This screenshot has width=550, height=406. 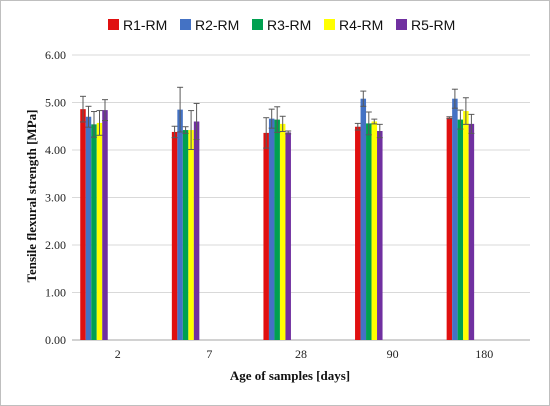 I want to click on legend-label: R2-RM, so click(x=217, y=25).